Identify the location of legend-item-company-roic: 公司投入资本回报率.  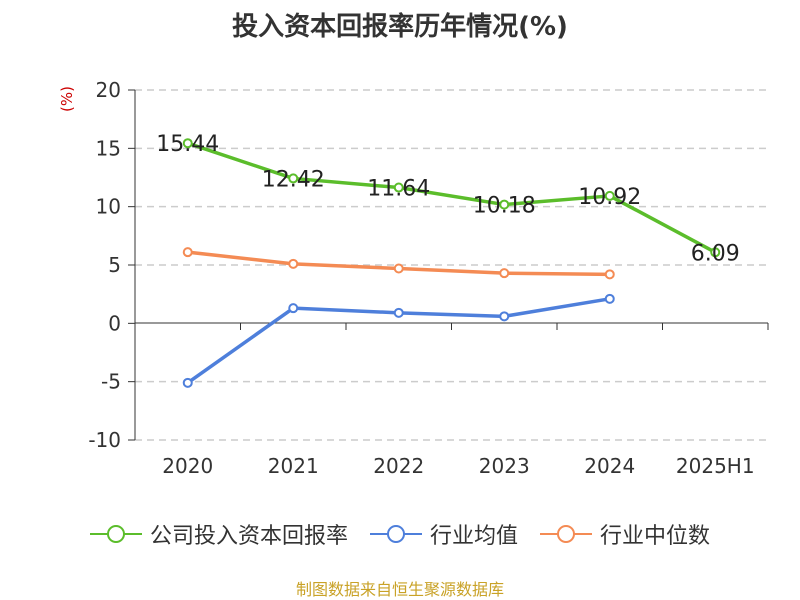
(218, 534).